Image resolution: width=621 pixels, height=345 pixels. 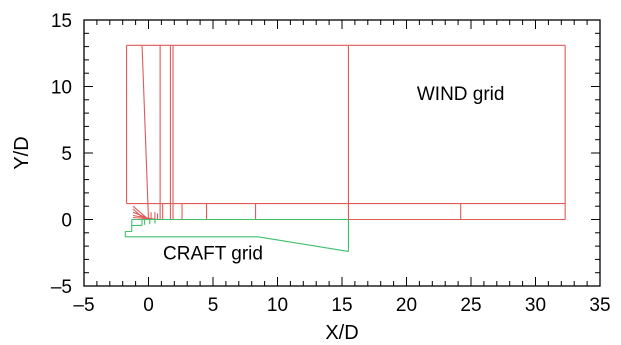 What do you see at coordinates (61, 287) in the screenshot?
I see `y-tick-label: –5` at bounding box center [61, 287].